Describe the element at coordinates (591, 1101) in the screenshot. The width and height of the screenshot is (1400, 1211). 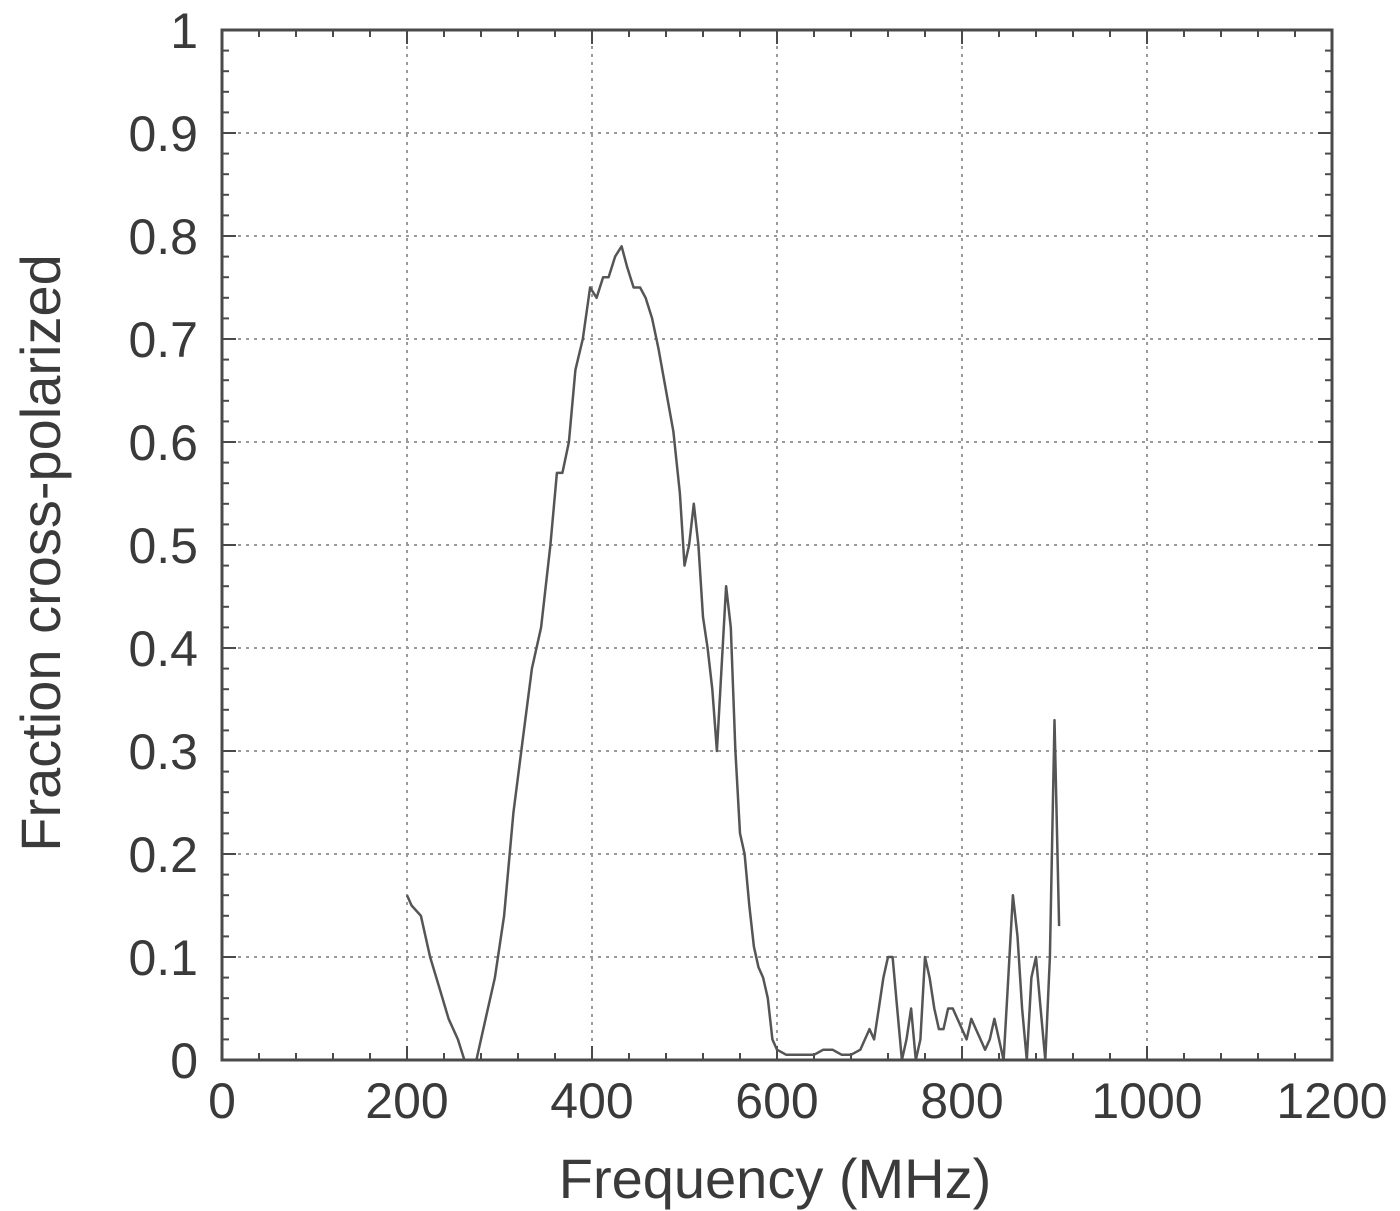
I see `x-tick-label: 400` at that location.